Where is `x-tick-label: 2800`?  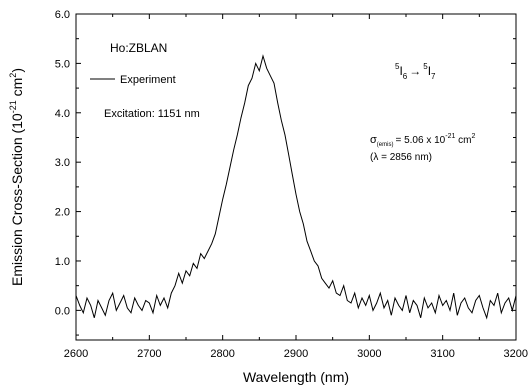
x-tick-label: 2800 is located at coordinates (222, 354).